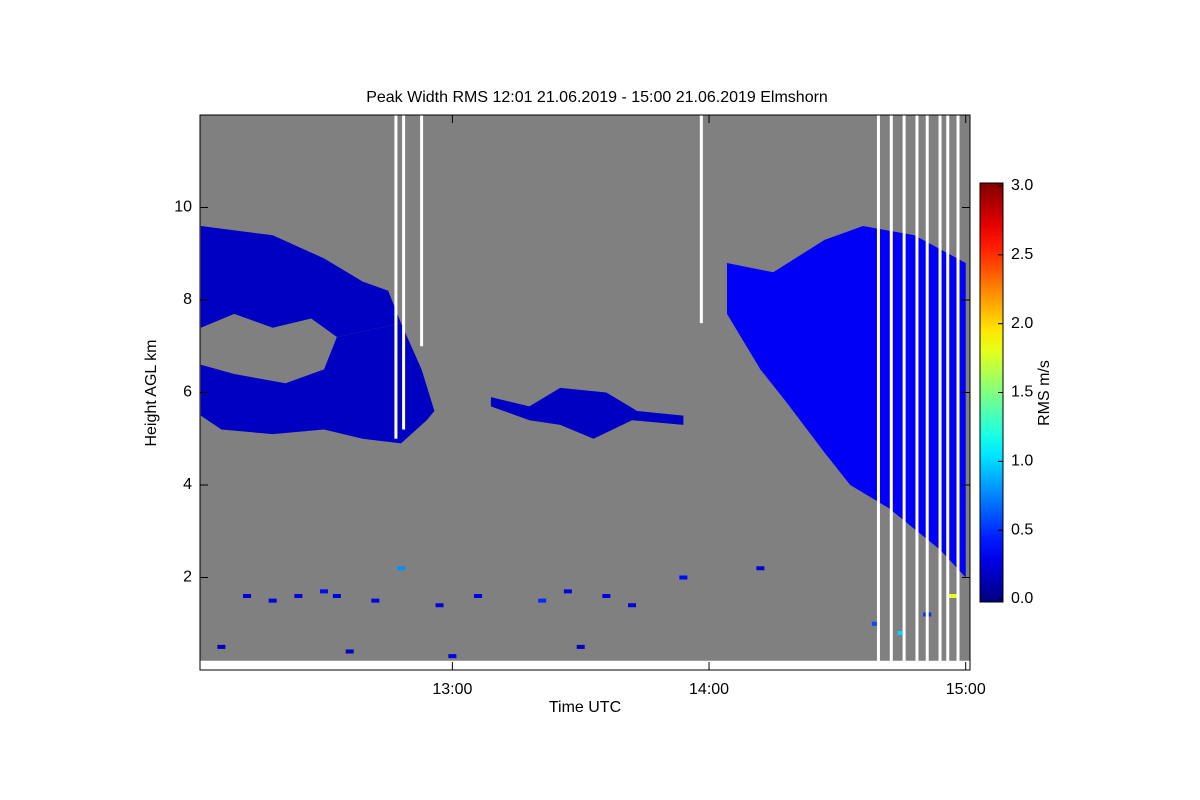 This screenshot has width=1200, height=800. I want to click on x-tick-label: 14:00, so click(709, 689).